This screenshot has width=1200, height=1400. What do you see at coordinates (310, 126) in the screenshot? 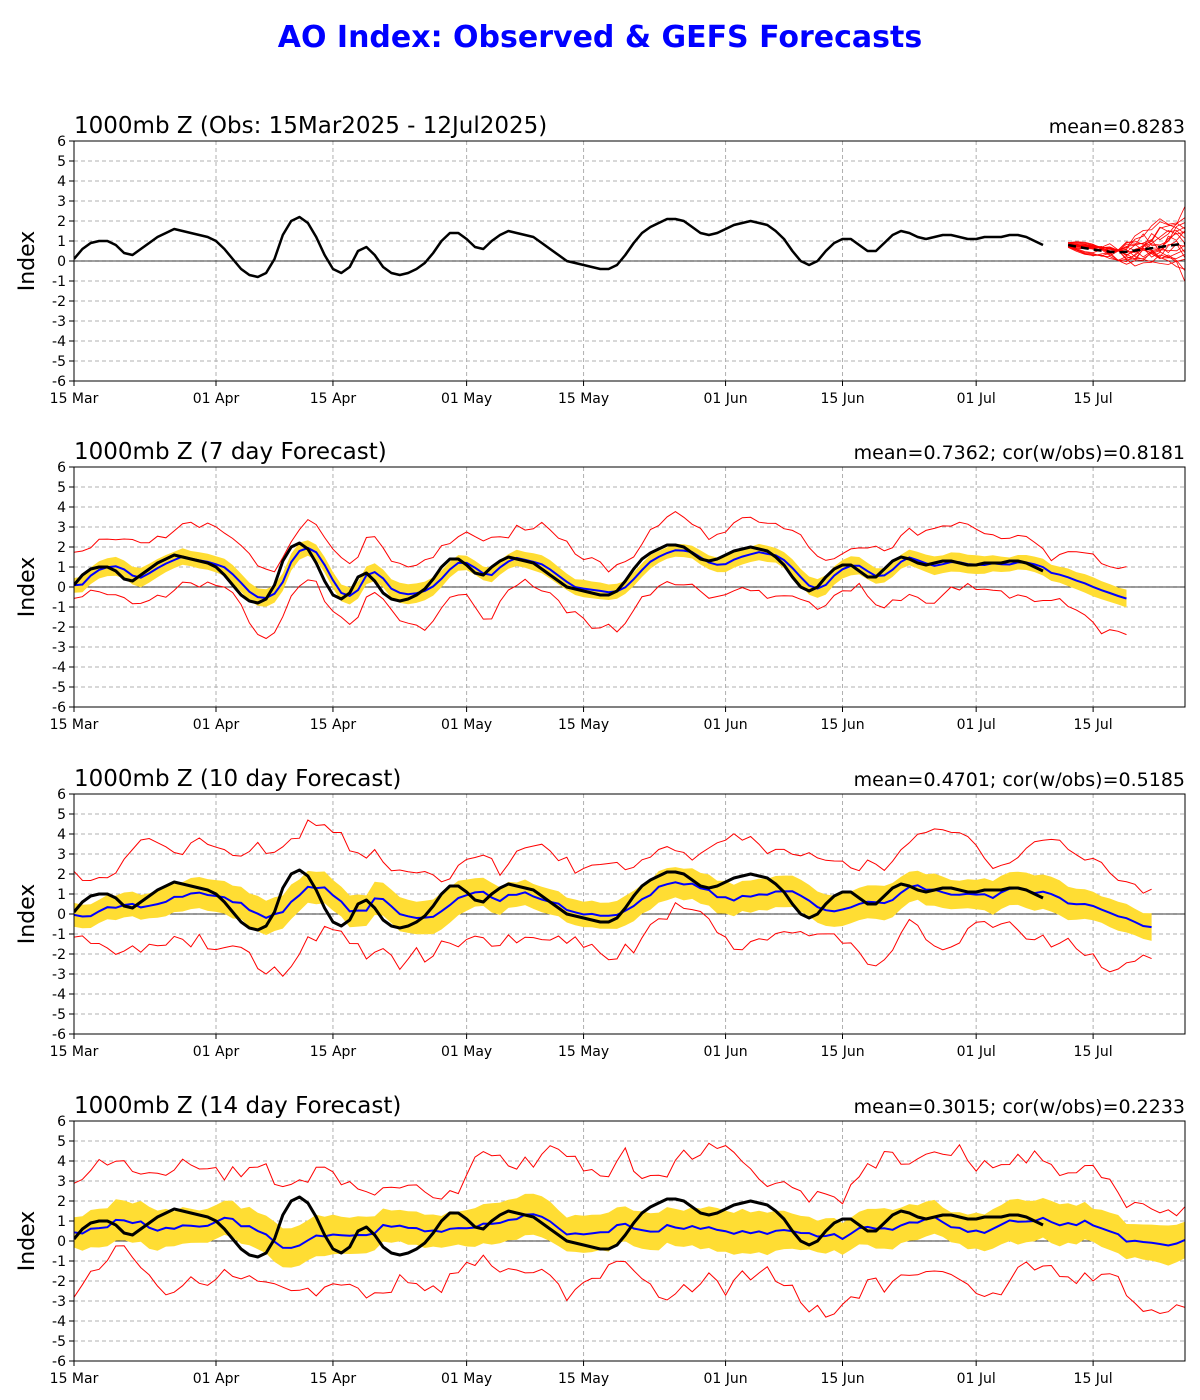
I see `panel-title: 1000mb Z (Obs: 15Mar2025 - 12Jul2025)` at bounding box center [310, 126].